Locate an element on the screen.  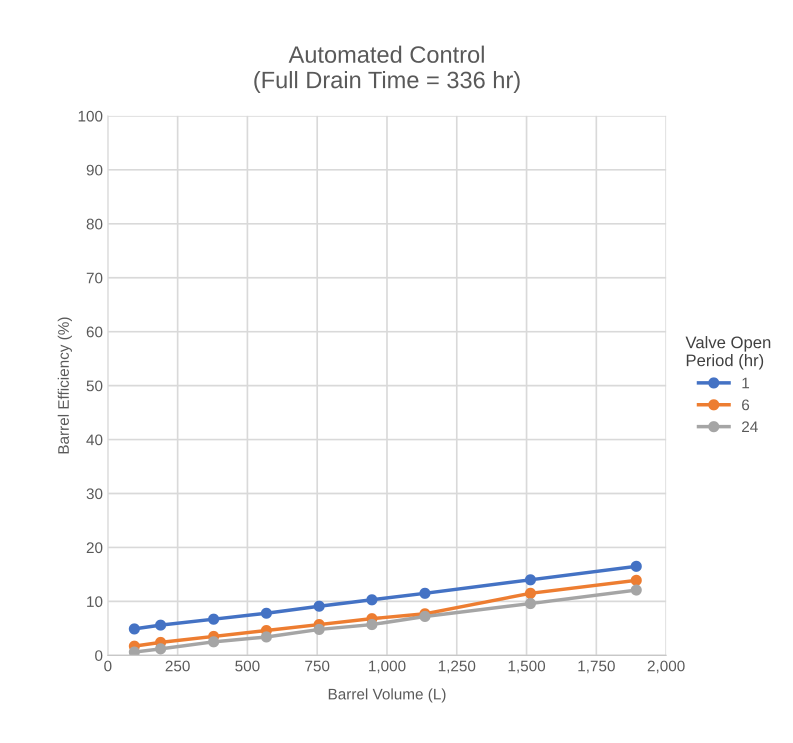
chart-title: Automated Control (Full Drain Time = 336 hr) is located at coordinates (387, 70).